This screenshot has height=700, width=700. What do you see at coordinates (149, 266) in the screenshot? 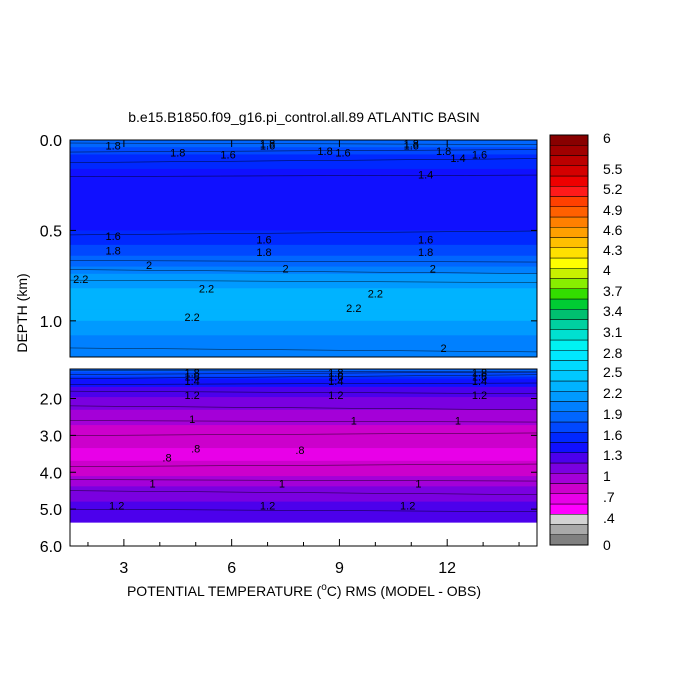
I see `upper-contour-label: 2` at bounding box center [149, 266].